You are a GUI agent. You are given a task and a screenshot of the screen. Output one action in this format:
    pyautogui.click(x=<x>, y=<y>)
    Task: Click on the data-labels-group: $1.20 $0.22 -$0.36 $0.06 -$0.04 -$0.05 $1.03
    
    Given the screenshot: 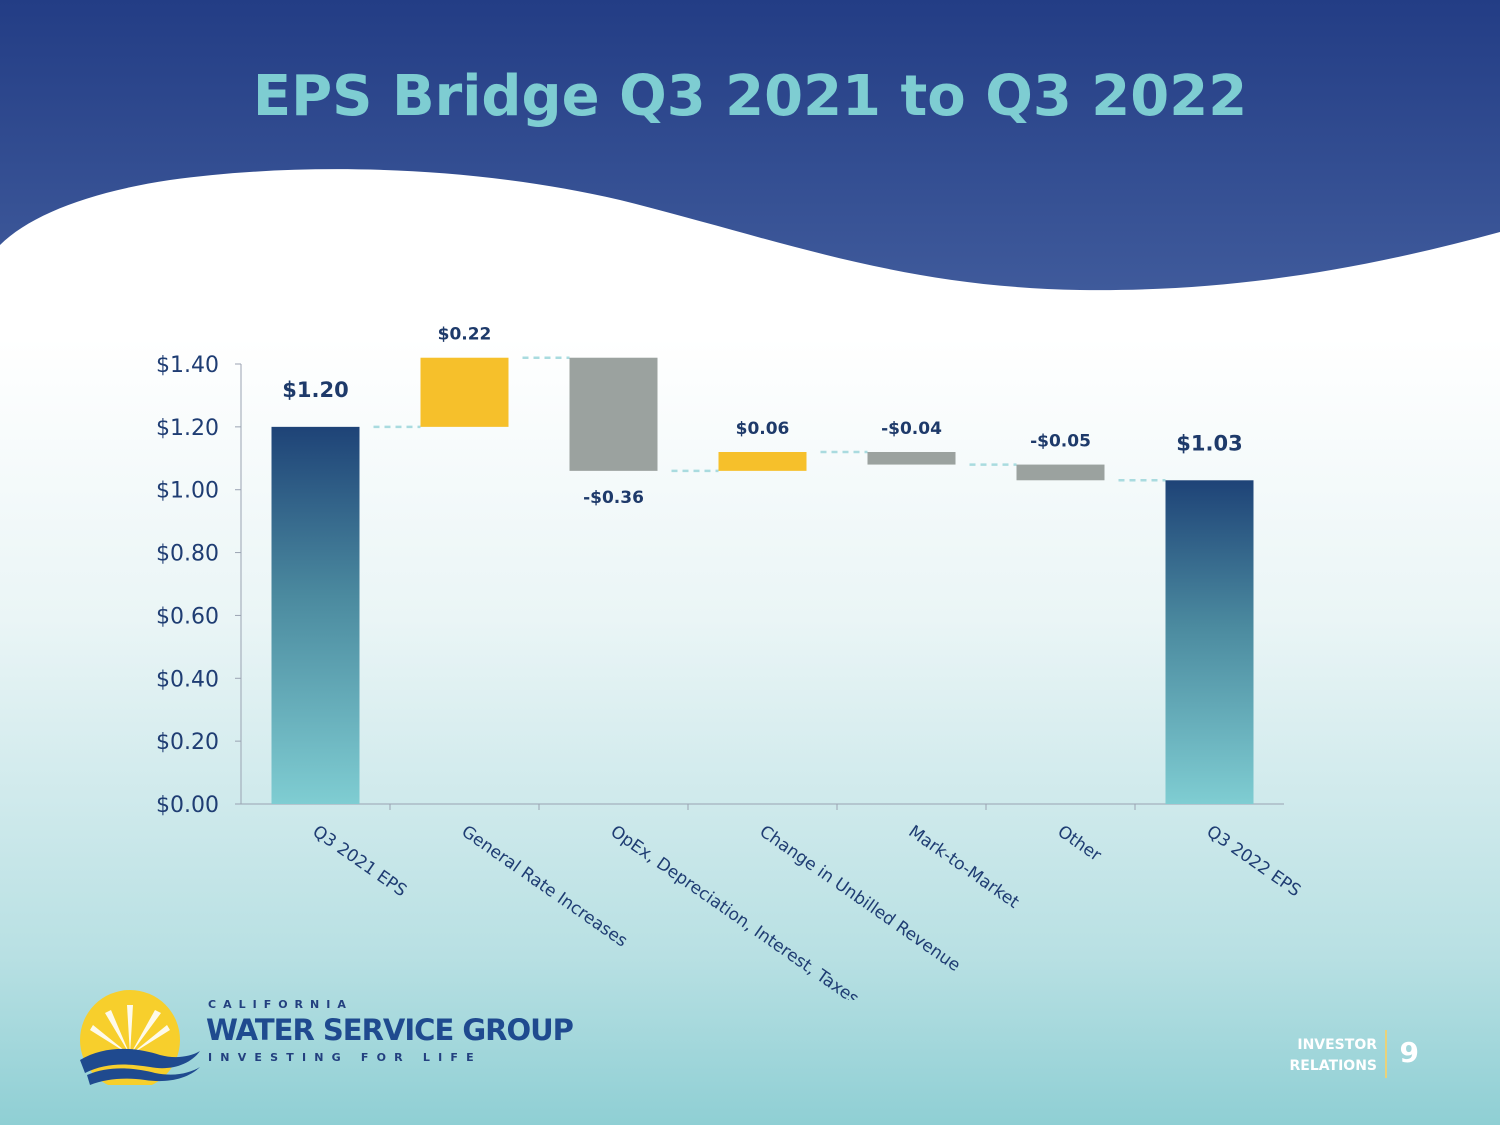 What is the action you would take?
    pyautogui.click(x=762, y=416)
    